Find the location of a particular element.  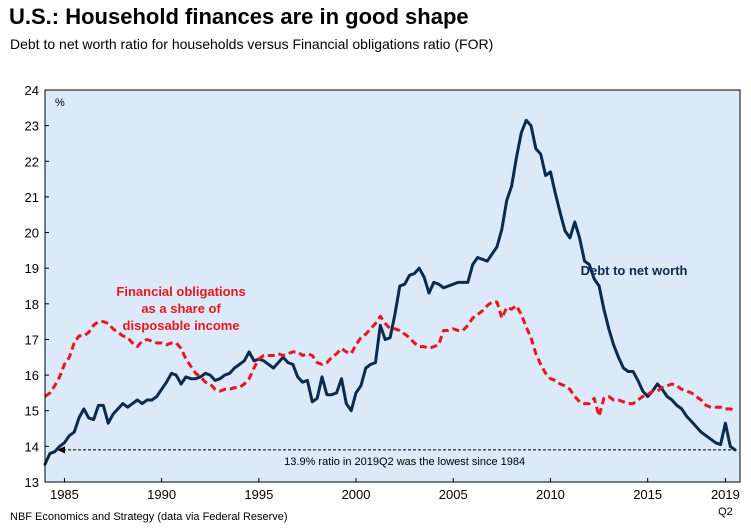

series-label-line: Debt to net worth is located at coordinates (634, 270).